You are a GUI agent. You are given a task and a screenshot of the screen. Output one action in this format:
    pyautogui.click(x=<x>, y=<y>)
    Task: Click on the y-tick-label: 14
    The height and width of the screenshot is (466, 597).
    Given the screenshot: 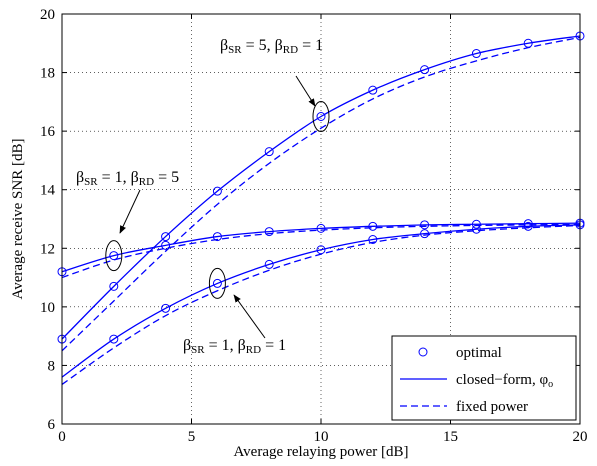 What is the action you would take?
    pyautogui.click(x=48, y=191)
    